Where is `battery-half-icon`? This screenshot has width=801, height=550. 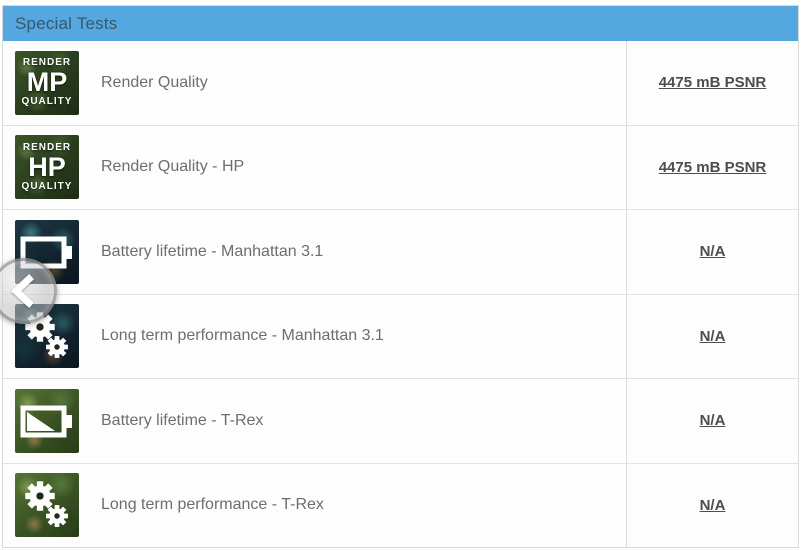
battery-half-icon is located at coordinates (47, 420).